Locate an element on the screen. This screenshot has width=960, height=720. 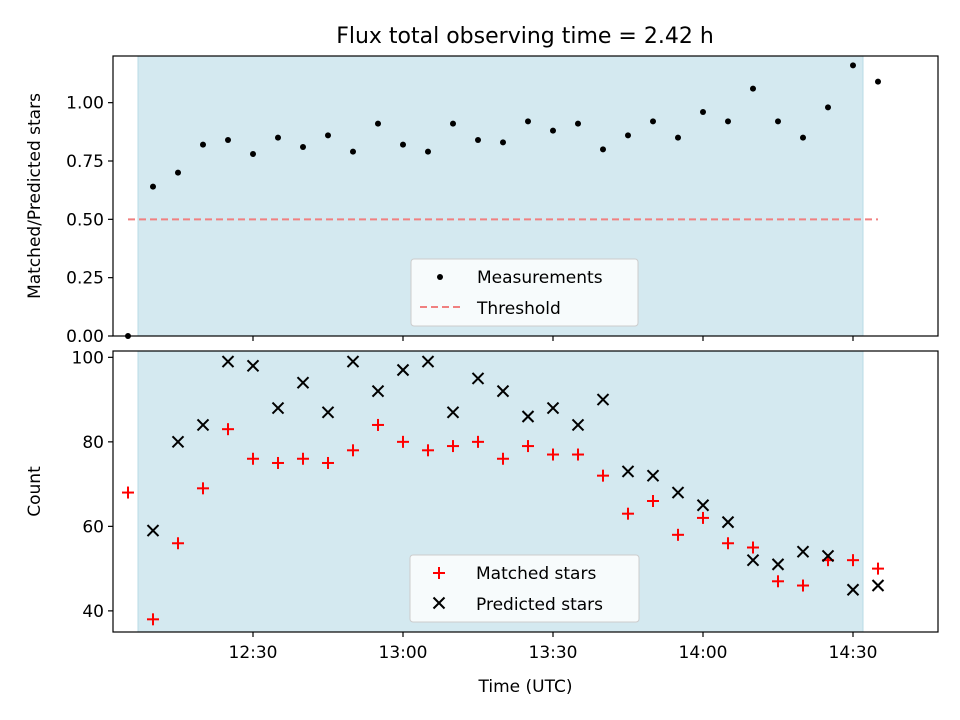
ratio-legend: Measurements Threshold is located at coordinates (524, 292).